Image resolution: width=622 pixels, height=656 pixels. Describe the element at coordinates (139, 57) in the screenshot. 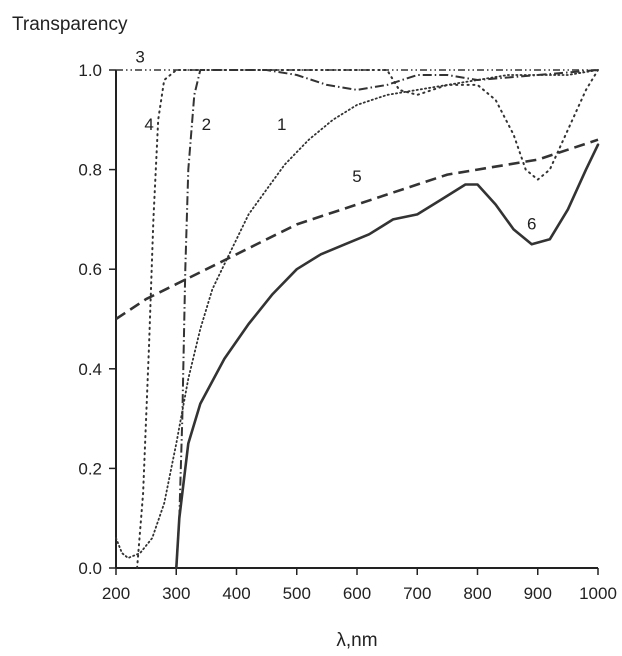

I see `series-label-3: 3` at that location.